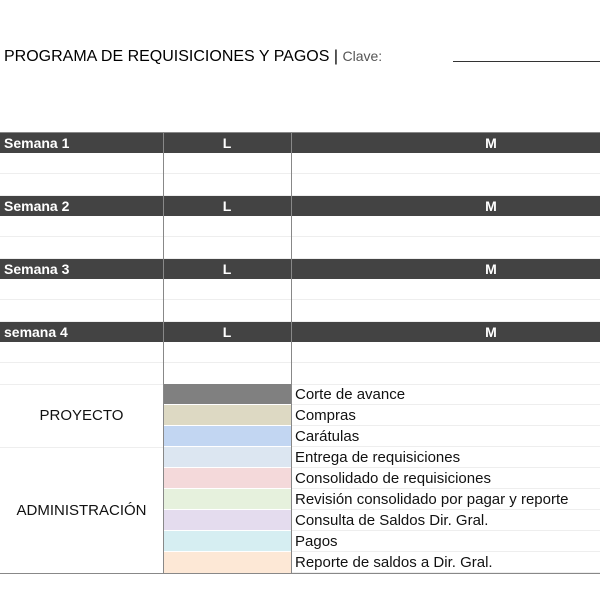  I want to click on title-text: PROGRAMA DE REQUISICIONES Y PAGOS, so click(167, 56).